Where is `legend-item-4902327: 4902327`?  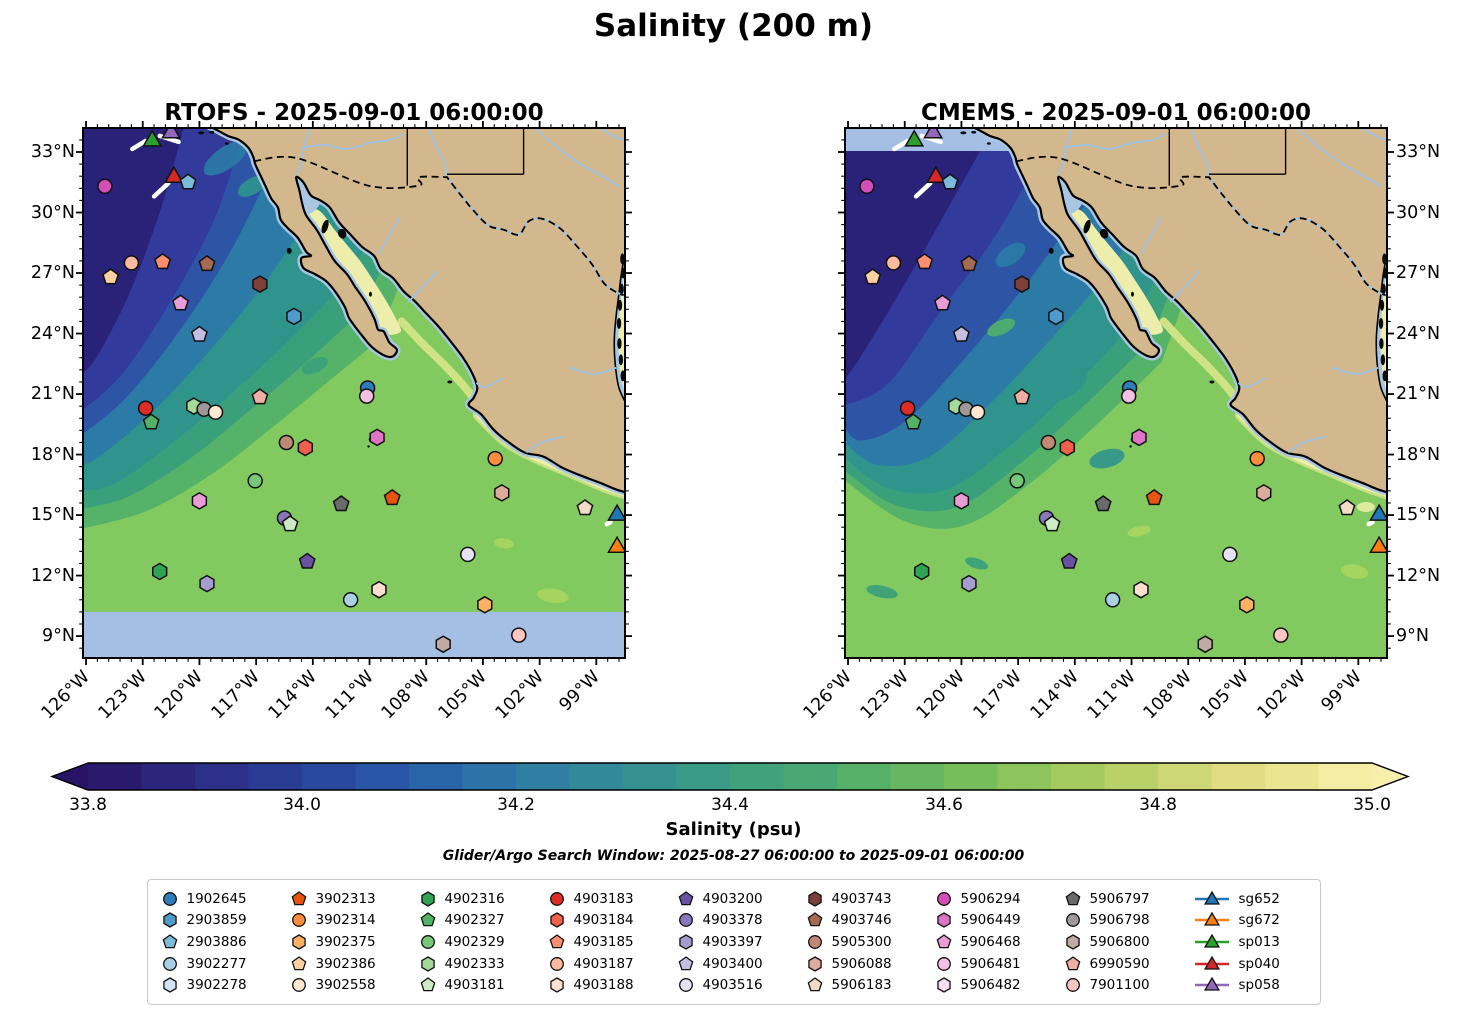
legend-item-4902327: 4902327 is located at coordinates (484, 921).